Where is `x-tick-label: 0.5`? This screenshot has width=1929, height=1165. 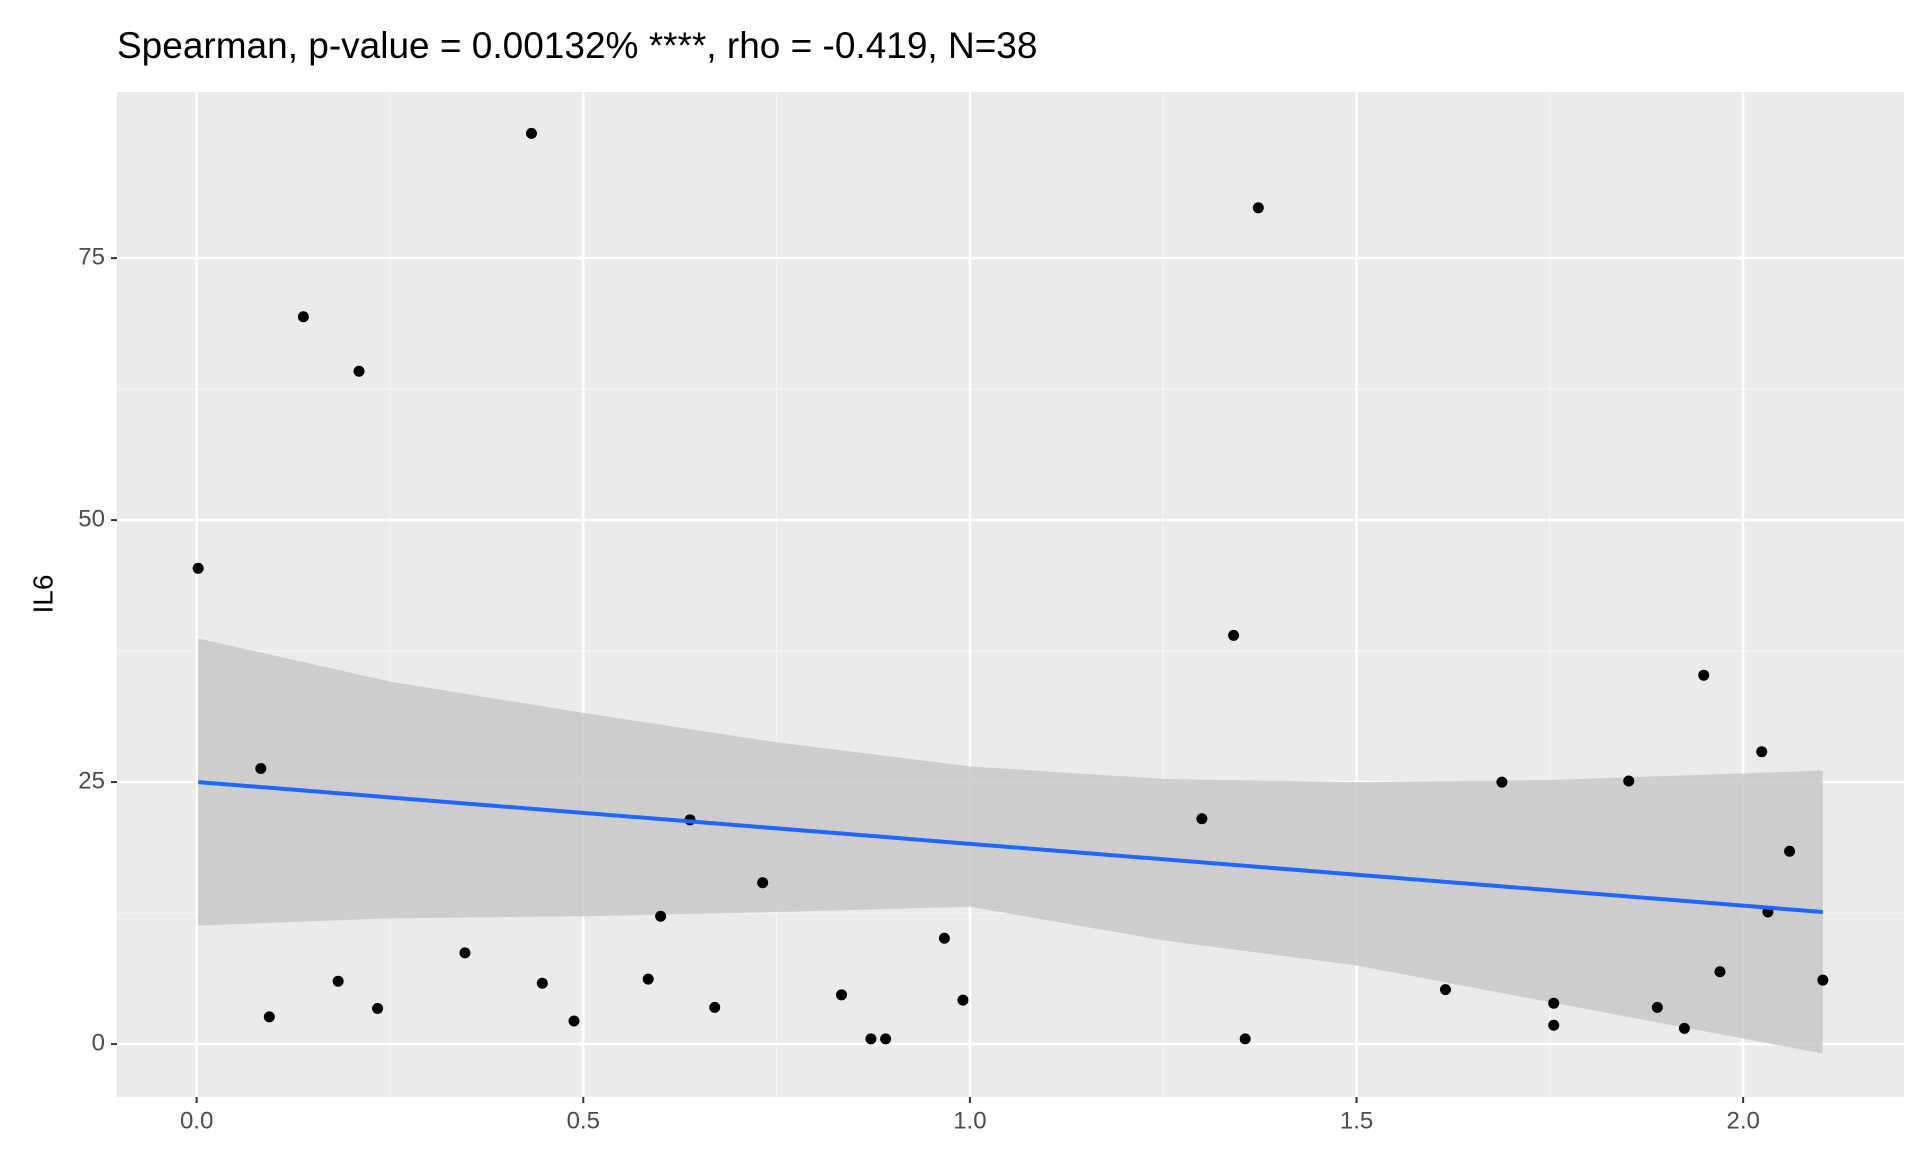 x-tick-label: 0.5 is located at coordinates (583, 1120).